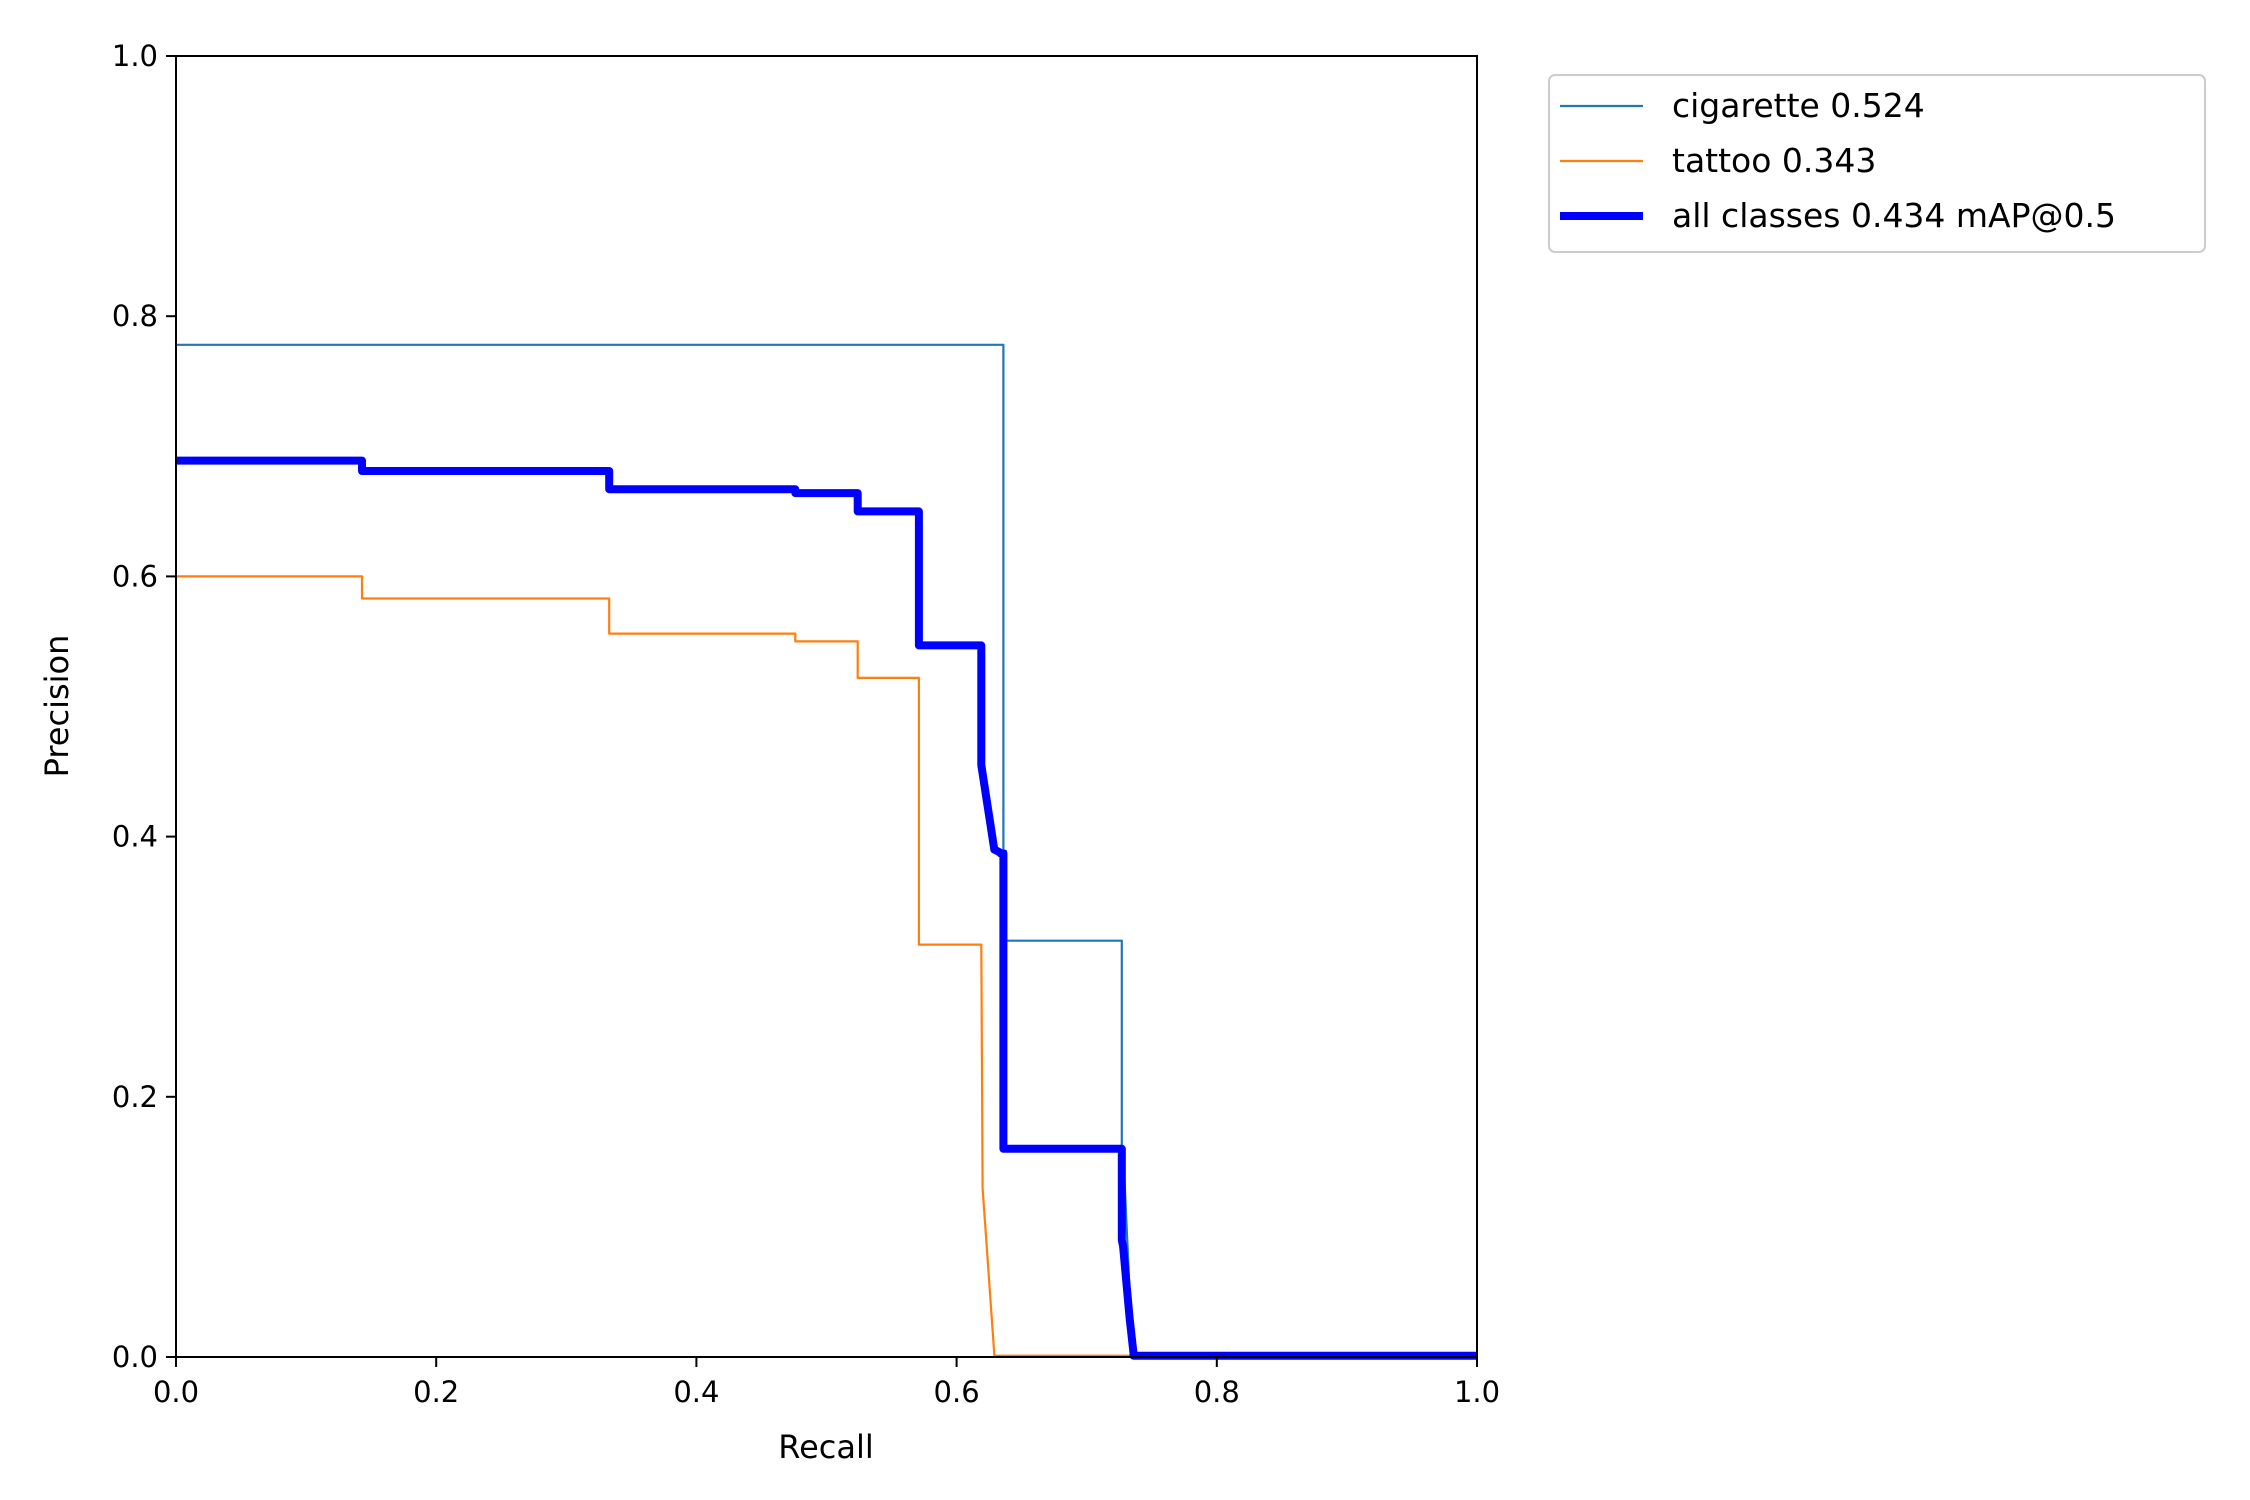  What do you see at coordinates (144, 706) in the screenshot?
I see `y-axis: 0.0 0.2 0.4 0.6 0.8 1.0` at bounding box center [144, 706].